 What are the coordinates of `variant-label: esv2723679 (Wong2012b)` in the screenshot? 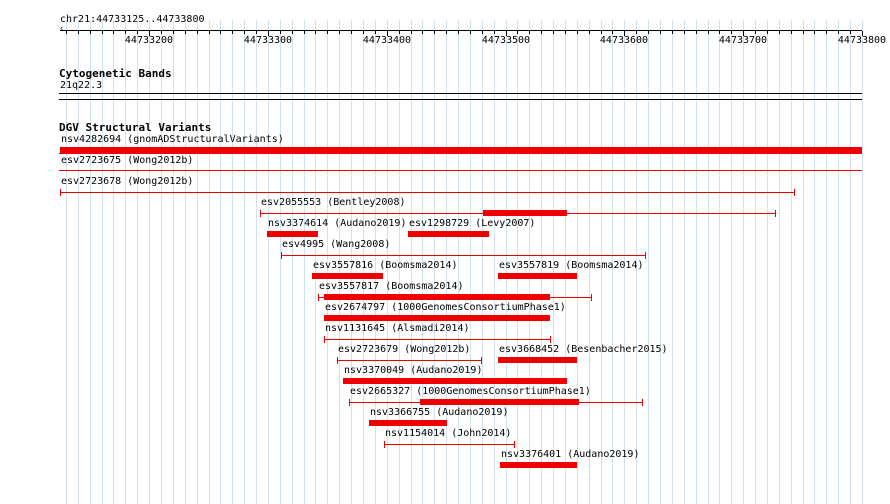 It's located at (404, 349).